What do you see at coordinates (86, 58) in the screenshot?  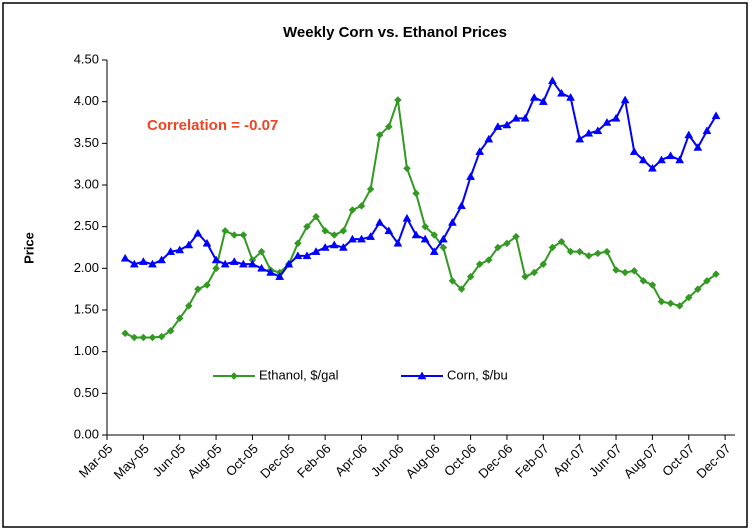 I see `y-tick-label: 4.50` at bounding box center [86, 58].